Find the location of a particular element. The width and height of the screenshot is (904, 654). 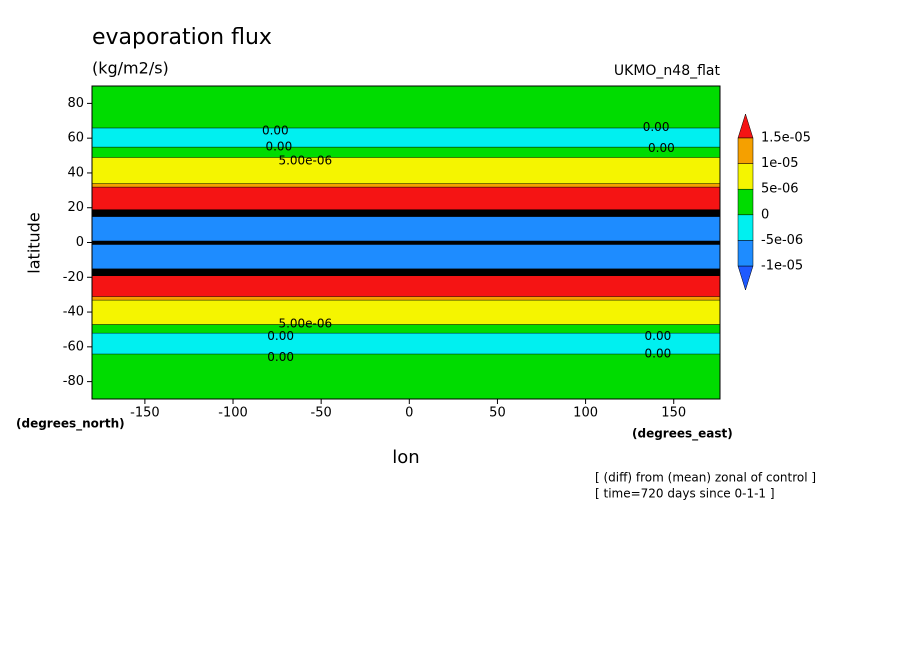

colorbar-label: 5e-06 is located at coordinates (780, 189).